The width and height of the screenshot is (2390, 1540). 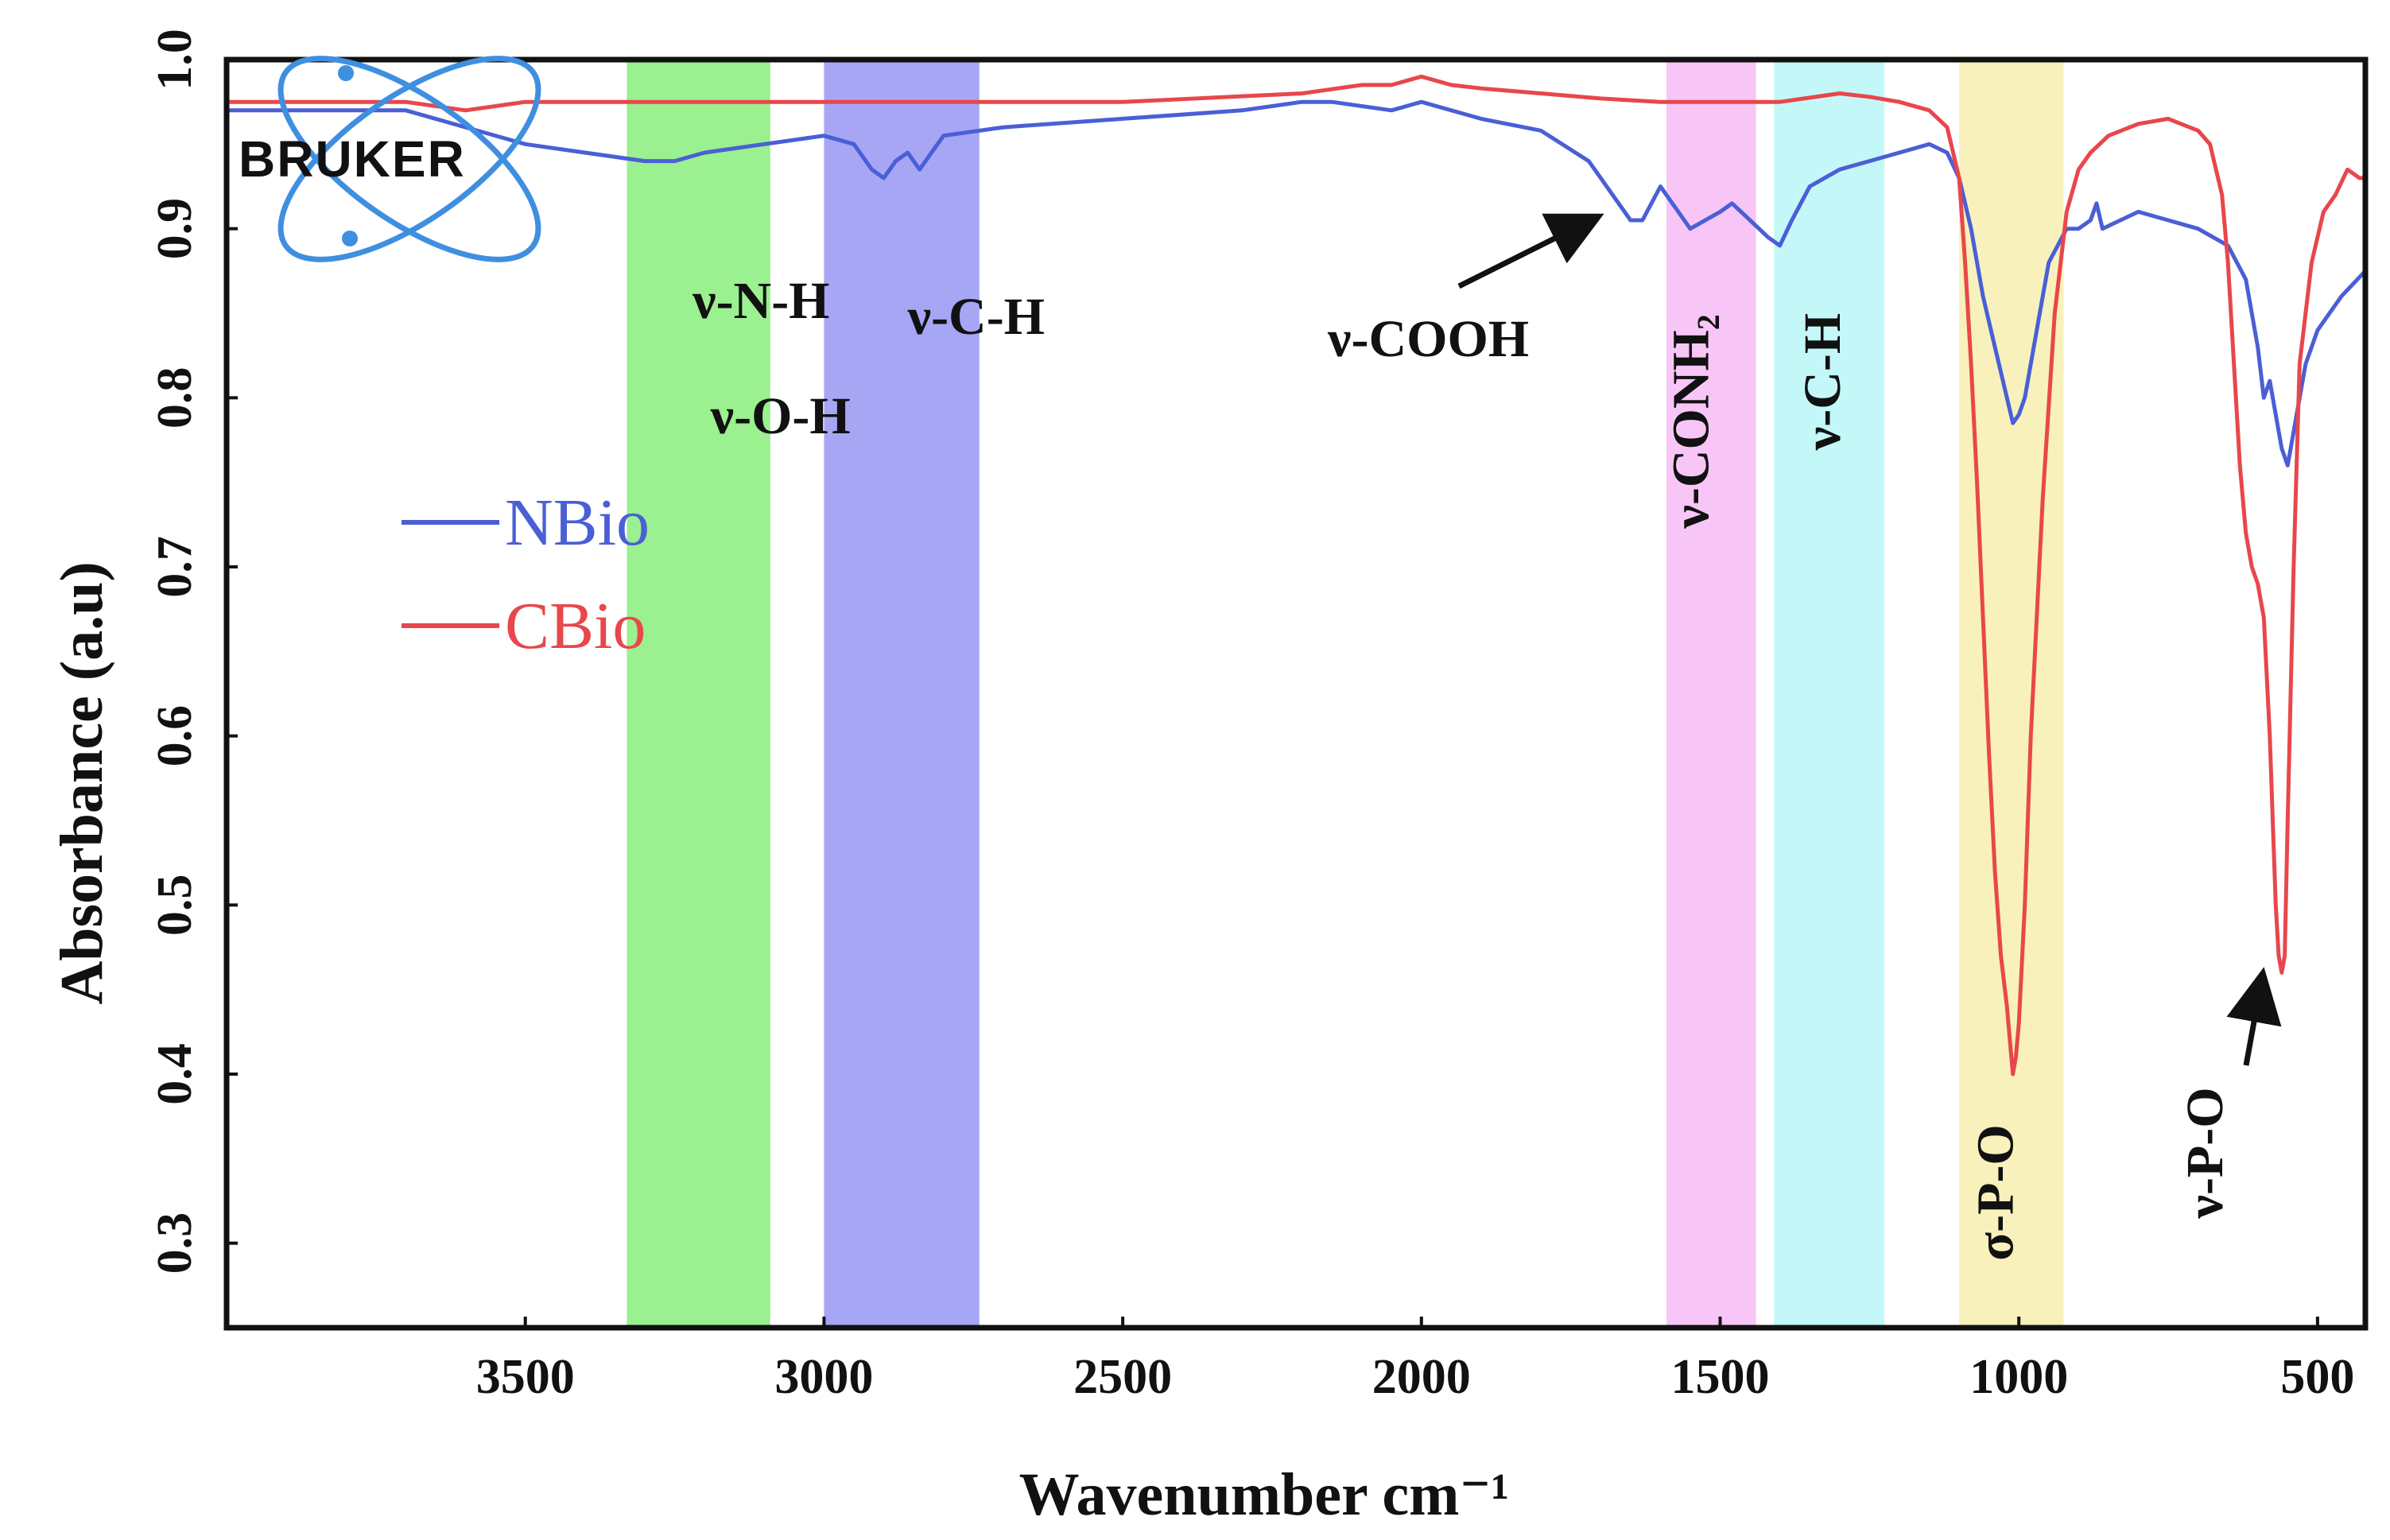 I want to click on y-tick-label-1: 1.0, so click(x=175, y=60).